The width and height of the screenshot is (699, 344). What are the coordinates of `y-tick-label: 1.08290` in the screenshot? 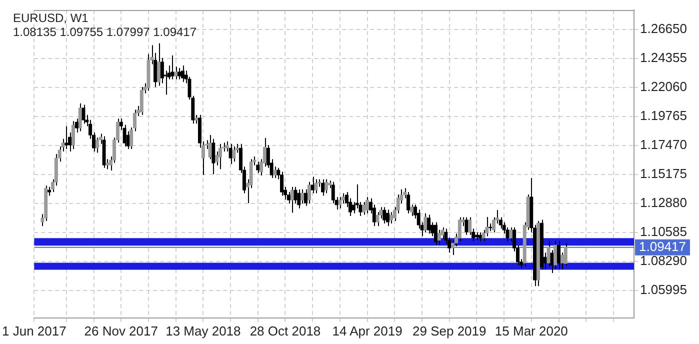 It's located at (663, 260).